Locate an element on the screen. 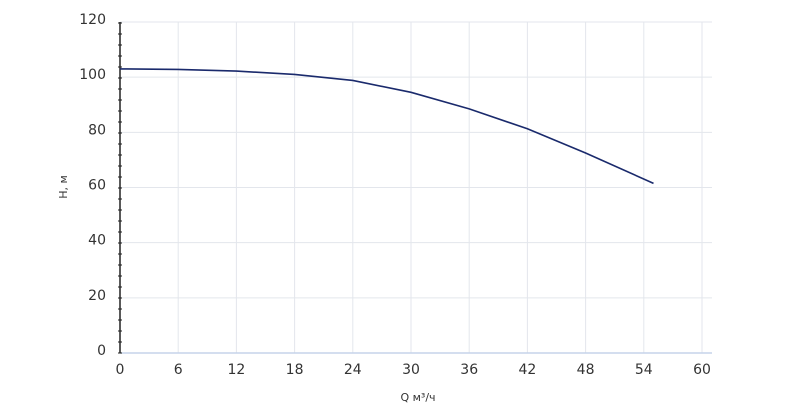 This screenshot has height=408, width=800. x-tick-label: 54 is located at coordinates (644, 370).